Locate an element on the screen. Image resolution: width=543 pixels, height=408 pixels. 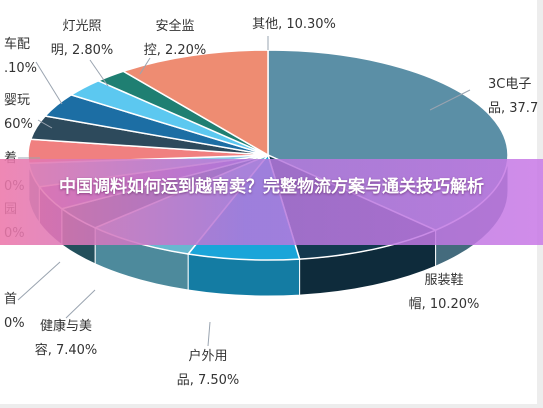
slice-label-3: 健康与美容, 7.40% is located at coordinates (66, 338).